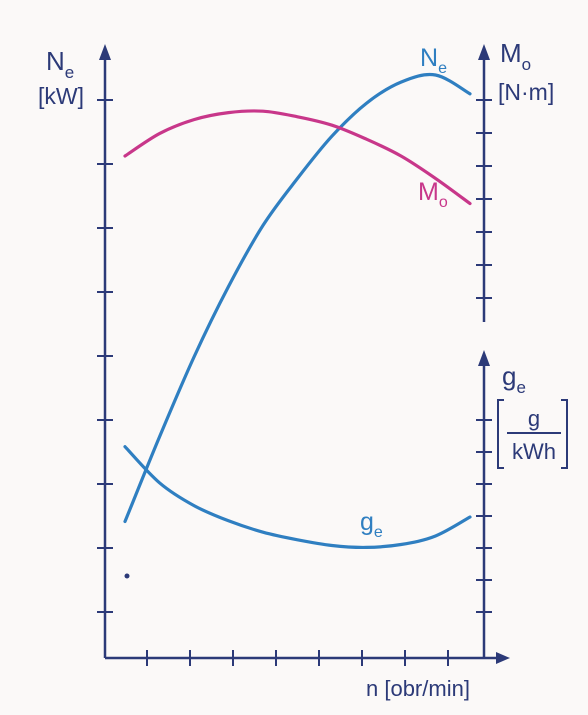 Image resolution: width=588 pixels, height=715 pixels. Describe the element at coordinates (526, 92) in the screenshot. I see `right-axis-top-unit: [N·m]` at that location.